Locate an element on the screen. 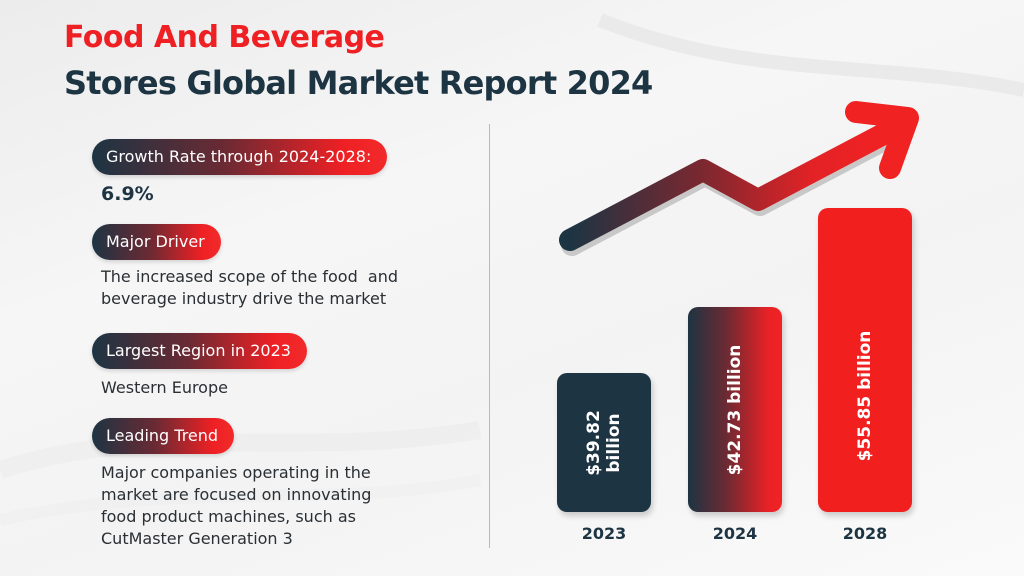 The image size is (1024, 576). vertical-divider is located at coordinates (489, 336).